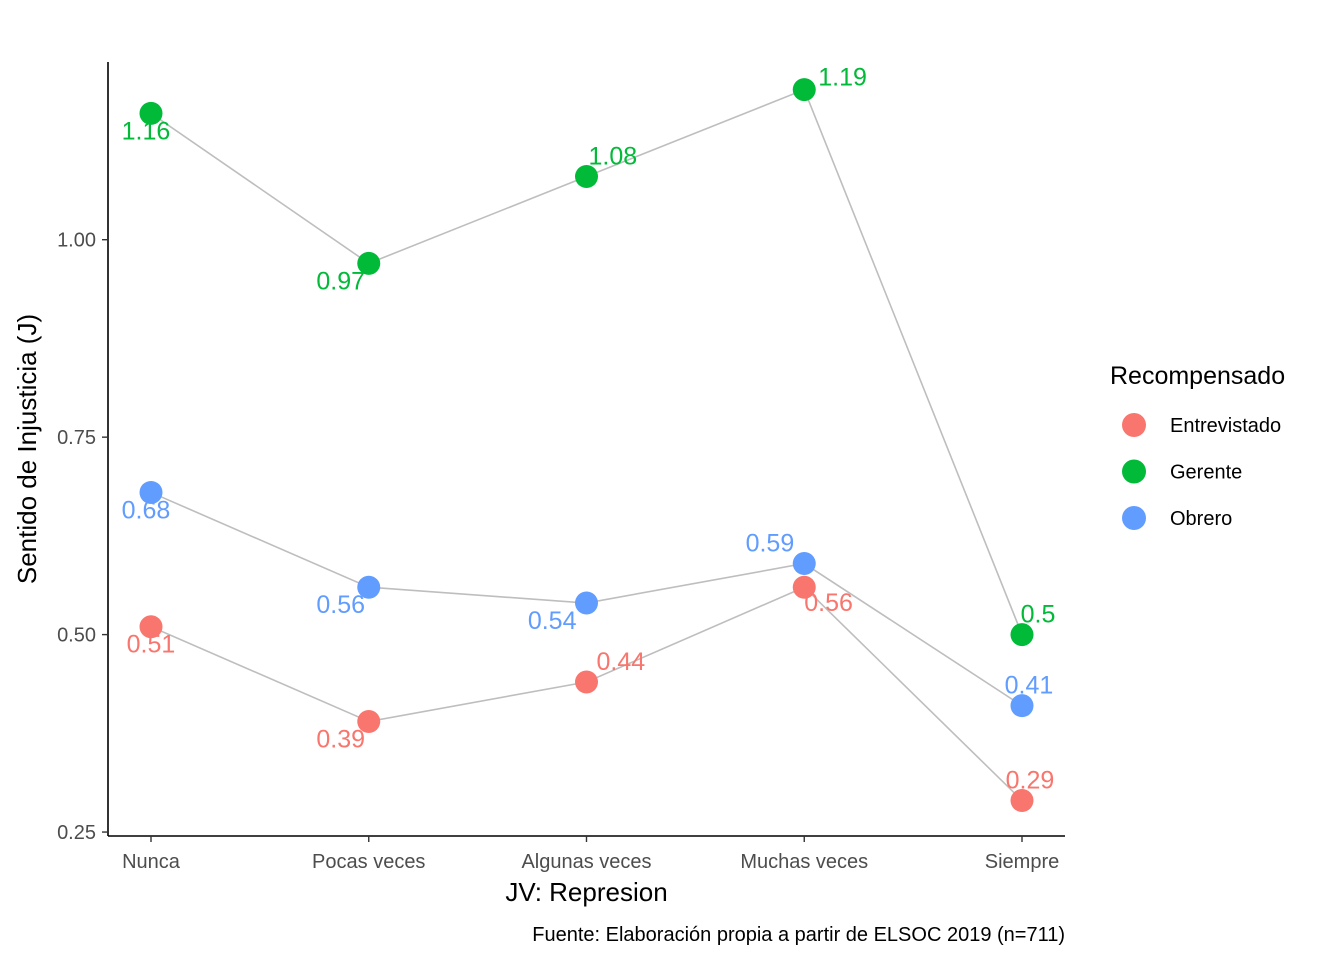 Image resolution: width=1344 pixels, height=960 pixels. I want to click on y-tick-label-0: 0.25, so click(76, 833).